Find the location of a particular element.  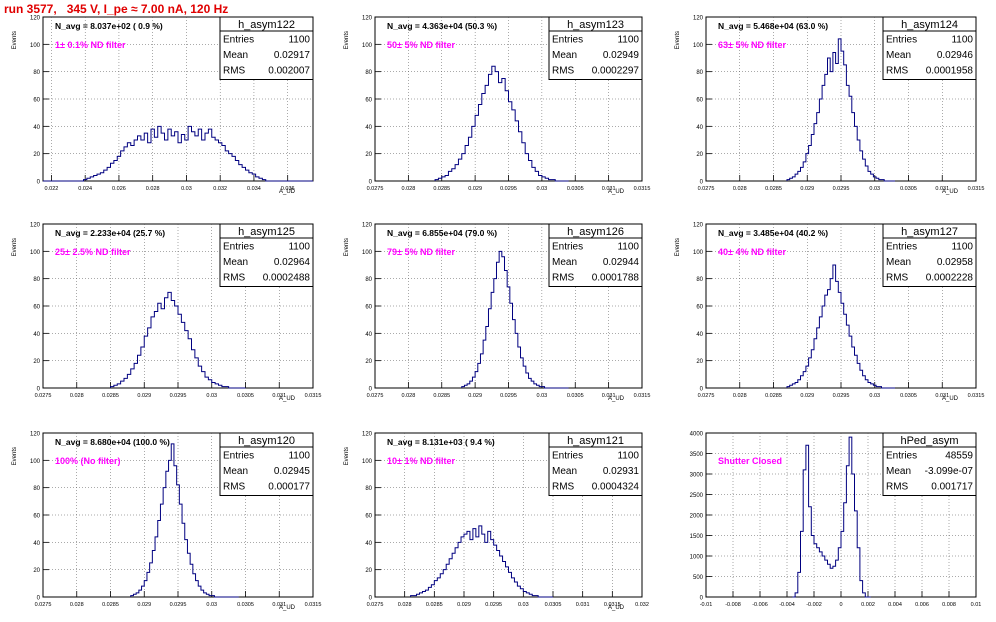

histogram-name: h_asym121 is located at coordinates (595, 441).